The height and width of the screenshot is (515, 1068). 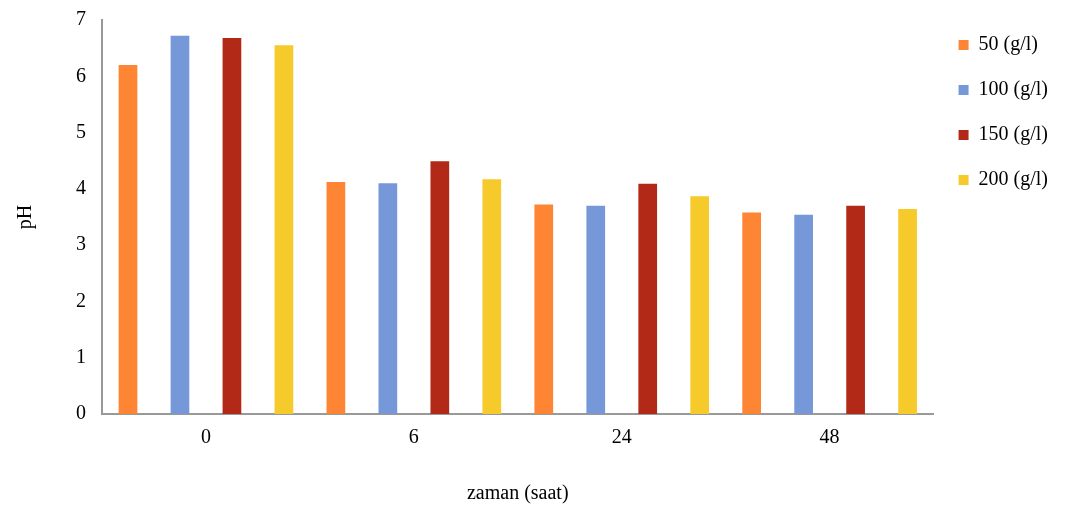 I want to click on y-tick-label: 2, so click(x=81, y=299).